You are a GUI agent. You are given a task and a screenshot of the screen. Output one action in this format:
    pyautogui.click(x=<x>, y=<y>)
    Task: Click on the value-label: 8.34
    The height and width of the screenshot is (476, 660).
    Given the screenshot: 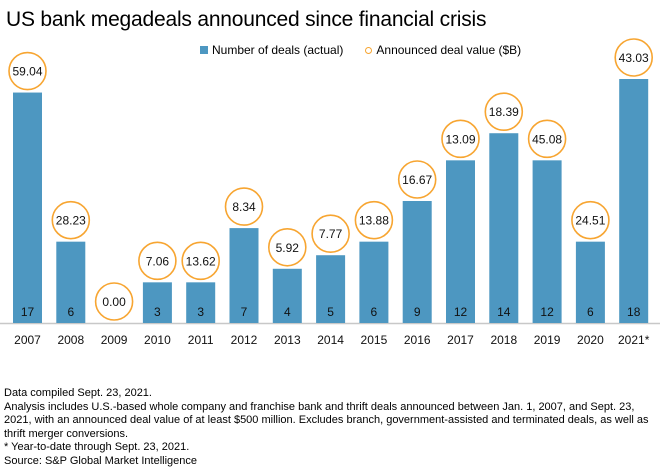 What is the action you would take?
    pyautogui.click(x=244, y=207)
    